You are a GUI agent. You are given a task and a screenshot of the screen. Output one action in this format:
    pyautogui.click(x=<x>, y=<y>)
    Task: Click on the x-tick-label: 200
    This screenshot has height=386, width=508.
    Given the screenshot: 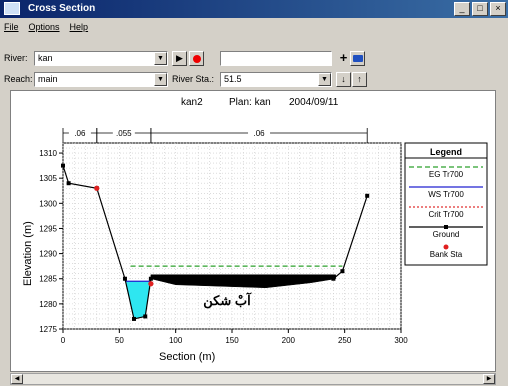 What is the action you would take?
    pyautogui.click(x=289, y=340)
    